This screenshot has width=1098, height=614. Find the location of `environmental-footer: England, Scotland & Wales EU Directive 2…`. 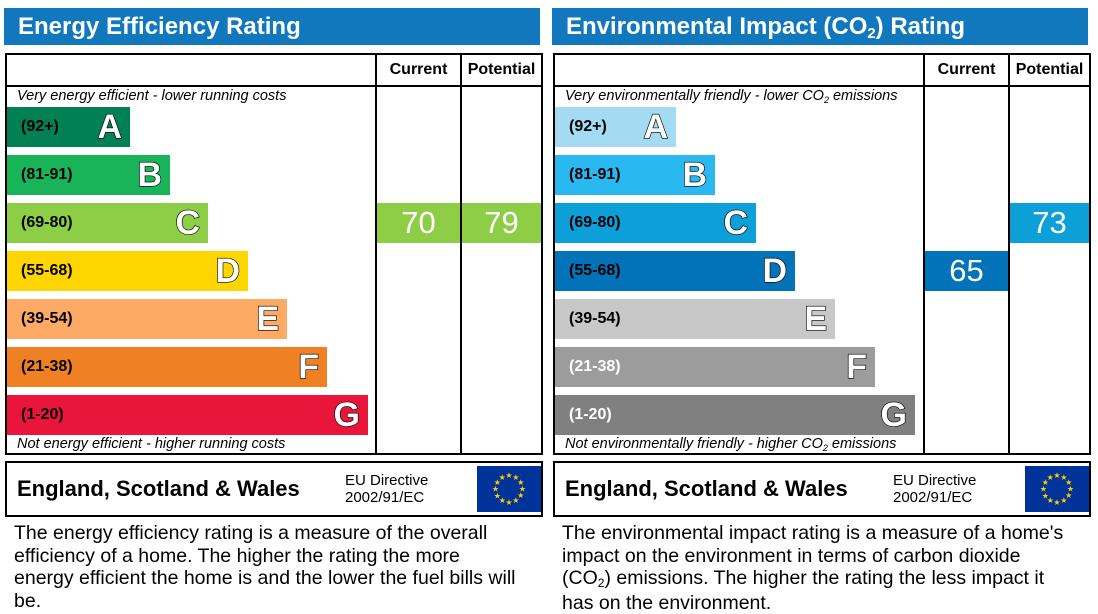

environmental-footer: England, Scotland & Wales EU Directive 2… is located at coordinates (822, 489).